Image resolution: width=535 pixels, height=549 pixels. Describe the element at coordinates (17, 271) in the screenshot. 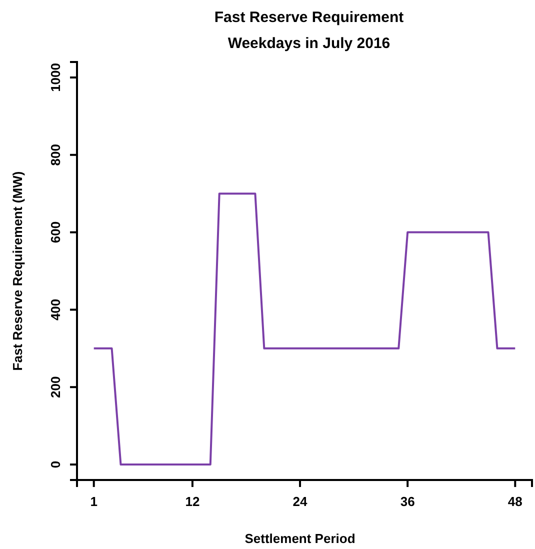

I see `y-axis-title: Fast Reserve Requirement (MW)` at that location.